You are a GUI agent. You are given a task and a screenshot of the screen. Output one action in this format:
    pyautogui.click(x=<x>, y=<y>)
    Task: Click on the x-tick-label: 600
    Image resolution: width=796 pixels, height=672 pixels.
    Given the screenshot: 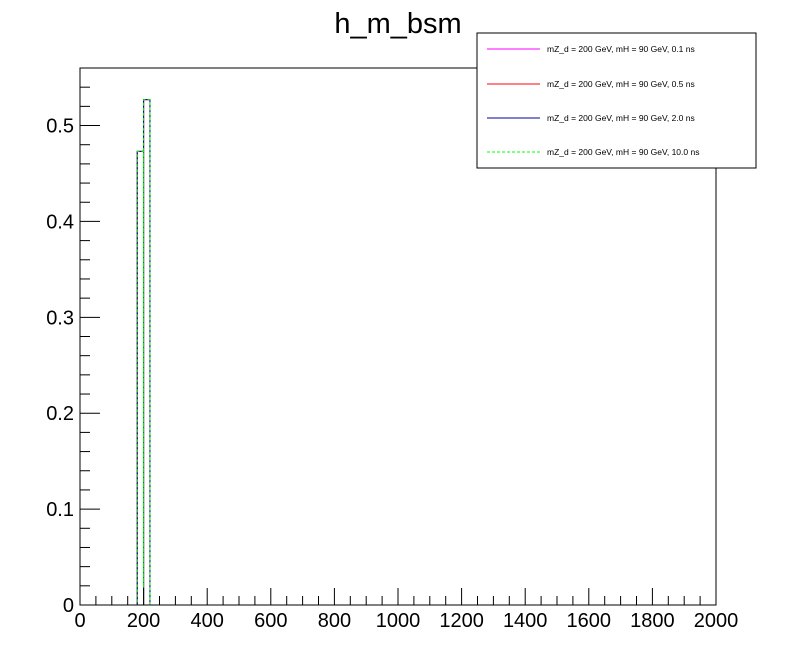 What is the action you would take?
    pyautogui.click(x=270, y=621)
    